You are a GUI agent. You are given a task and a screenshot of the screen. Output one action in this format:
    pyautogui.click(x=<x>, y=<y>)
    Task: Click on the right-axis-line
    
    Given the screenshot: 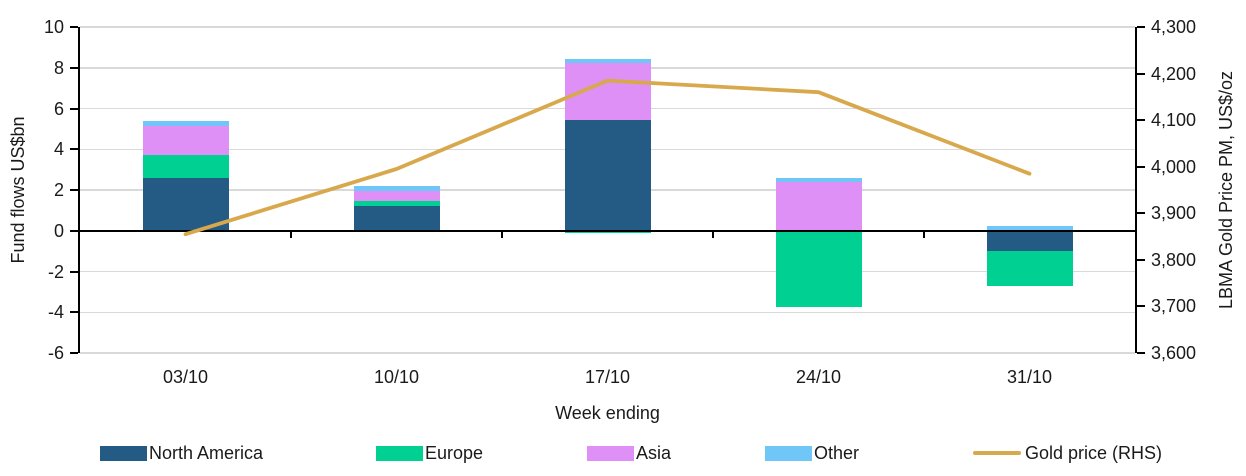 What is the action you would take?
    pyautogui.click(x=1136, y=190)
    